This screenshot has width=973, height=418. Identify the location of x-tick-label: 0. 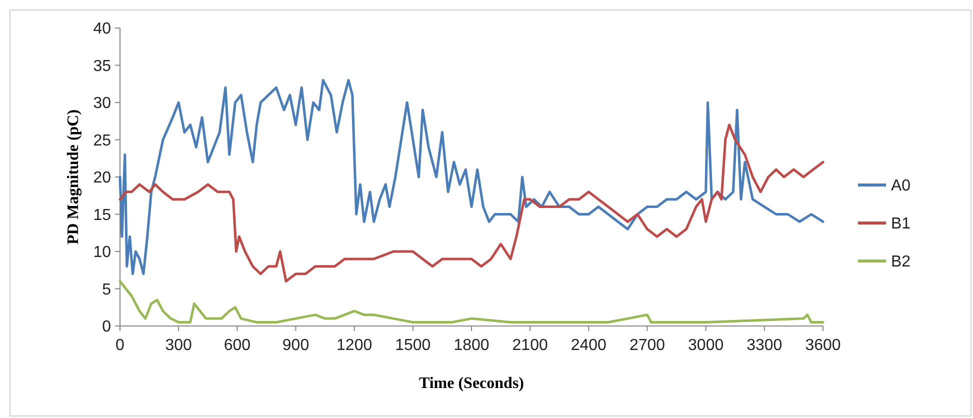
(120, 345).